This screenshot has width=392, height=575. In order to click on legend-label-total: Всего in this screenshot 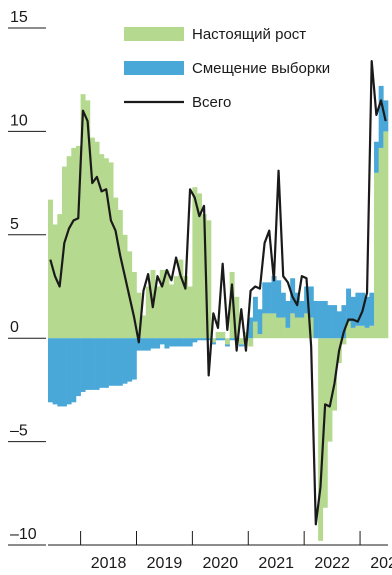, I will do `click(211, 102)`.